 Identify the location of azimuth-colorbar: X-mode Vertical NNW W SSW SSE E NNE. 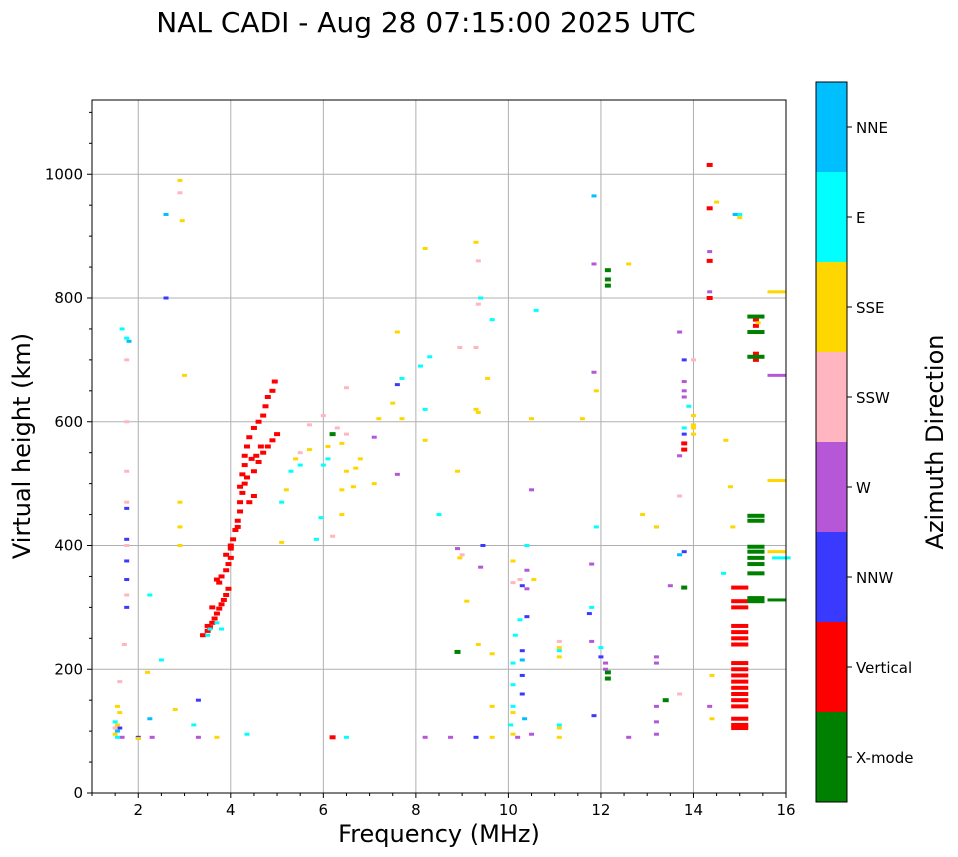
(864, 442).